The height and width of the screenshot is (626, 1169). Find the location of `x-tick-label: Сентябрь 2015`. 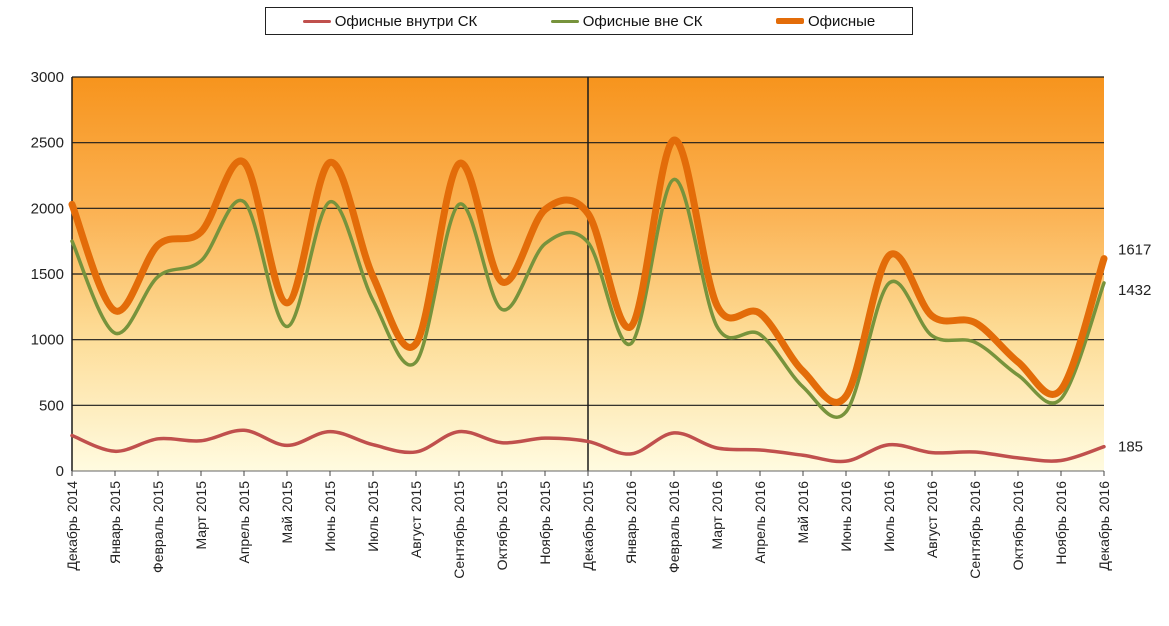

x-tick-label: Сентябрь 2015 is located at coordinates (459, 530).